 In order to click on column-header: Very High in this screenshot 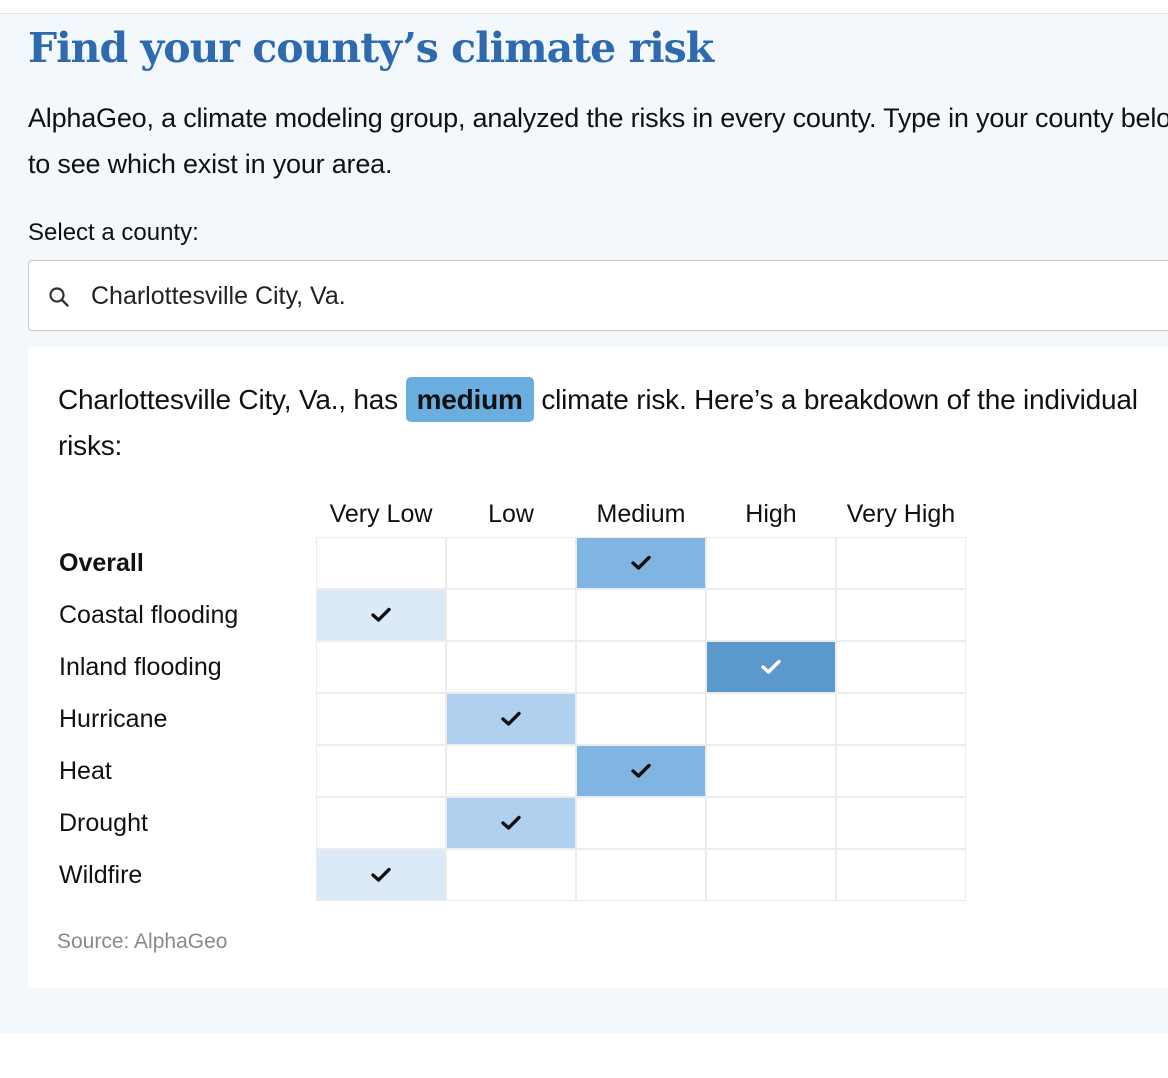, I will do `click(901, 514)`.